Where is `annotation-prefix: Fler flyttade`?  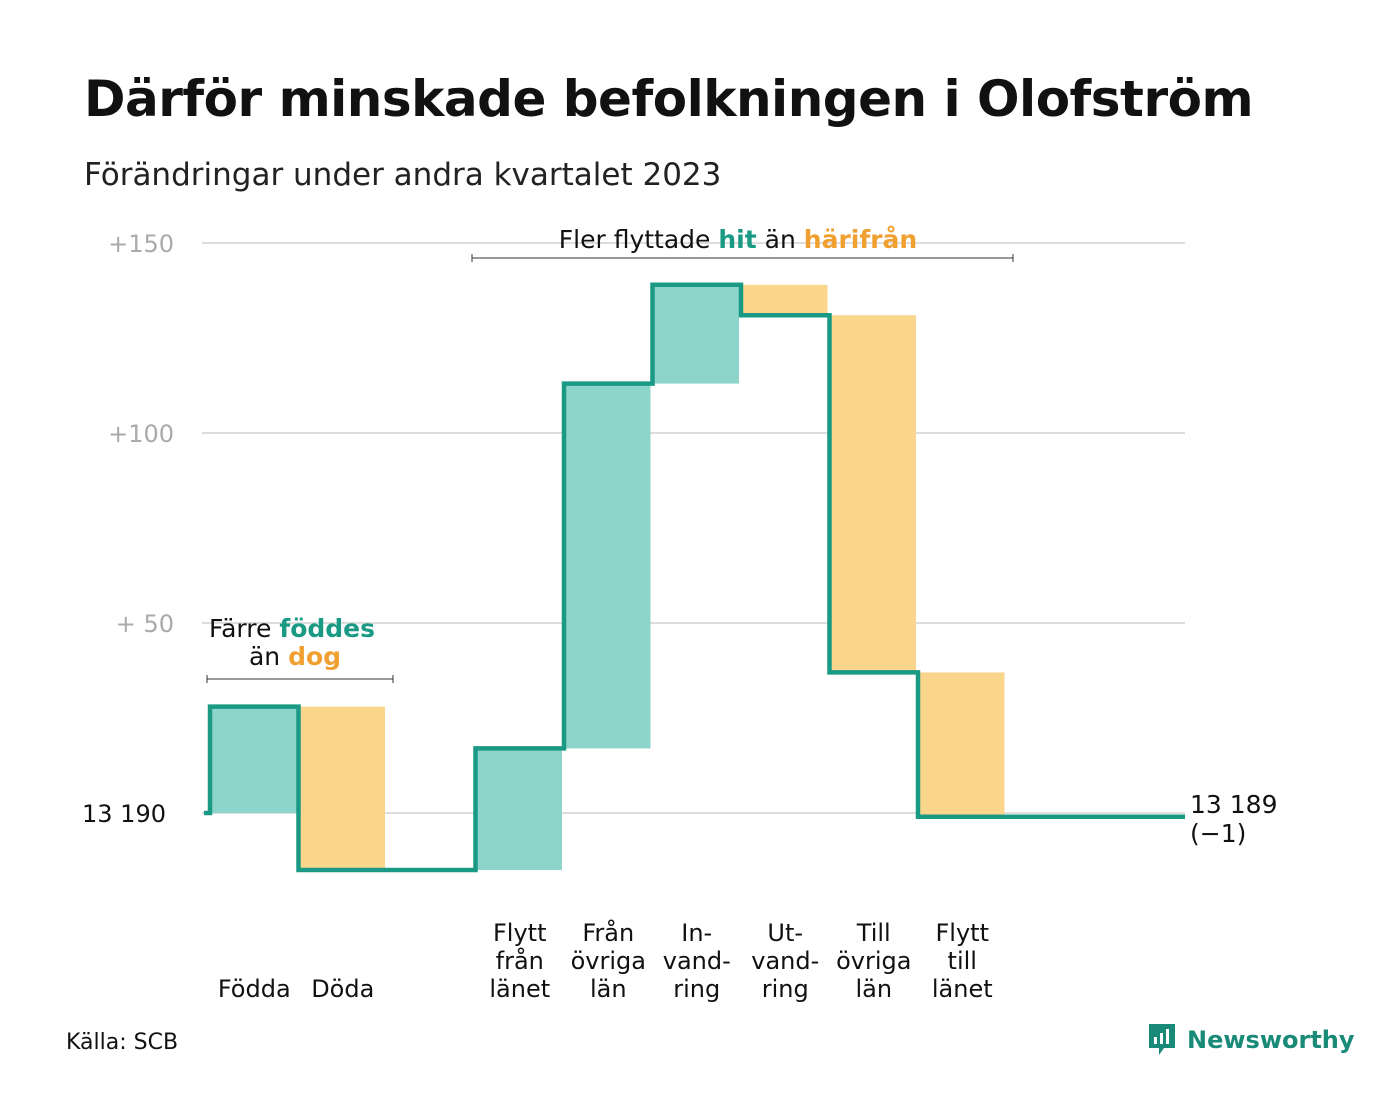
annotation-prefix: Fler flyttade is located at coordinates (635, 239).